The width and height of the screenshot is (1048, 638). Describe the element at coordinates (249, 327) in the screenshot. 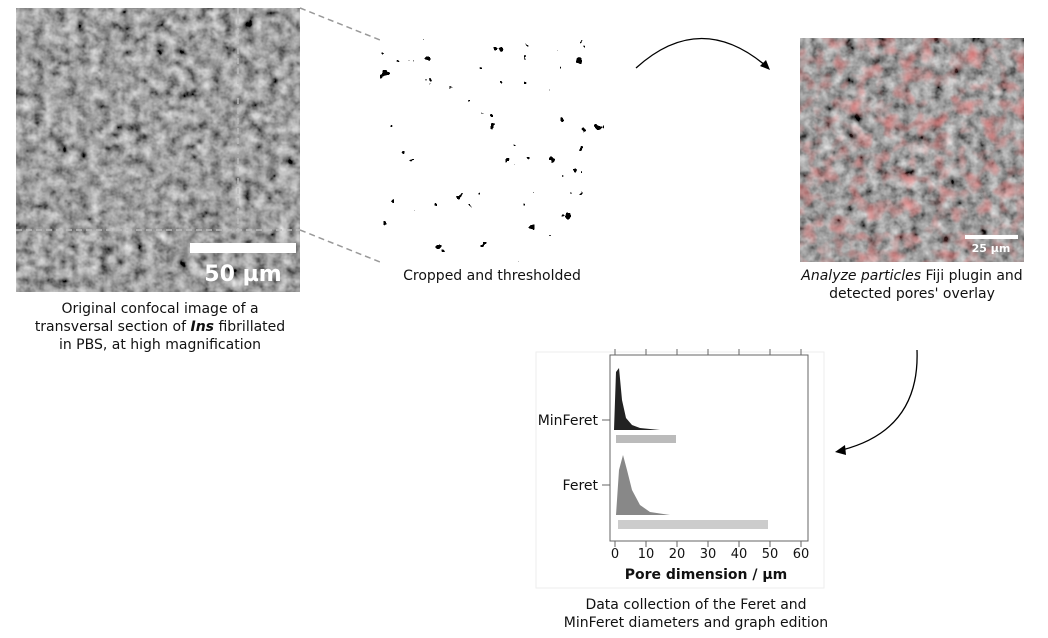

I see `caption-part: fibrillated` at that location.